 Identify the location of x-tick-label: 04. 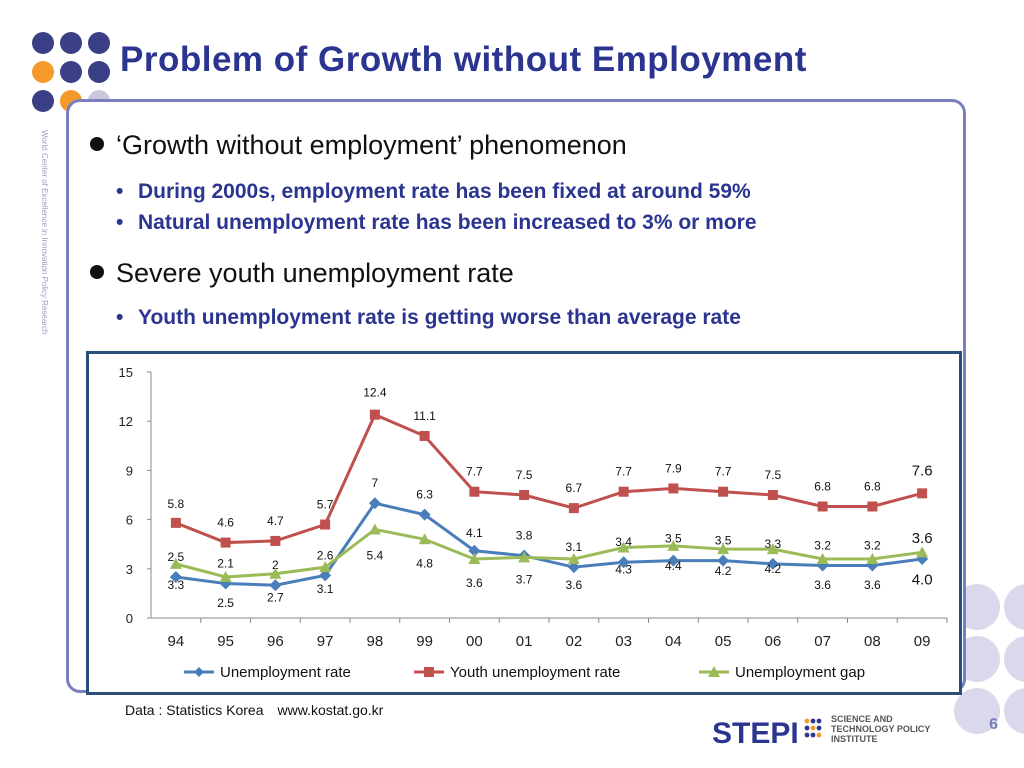
(673, 641).